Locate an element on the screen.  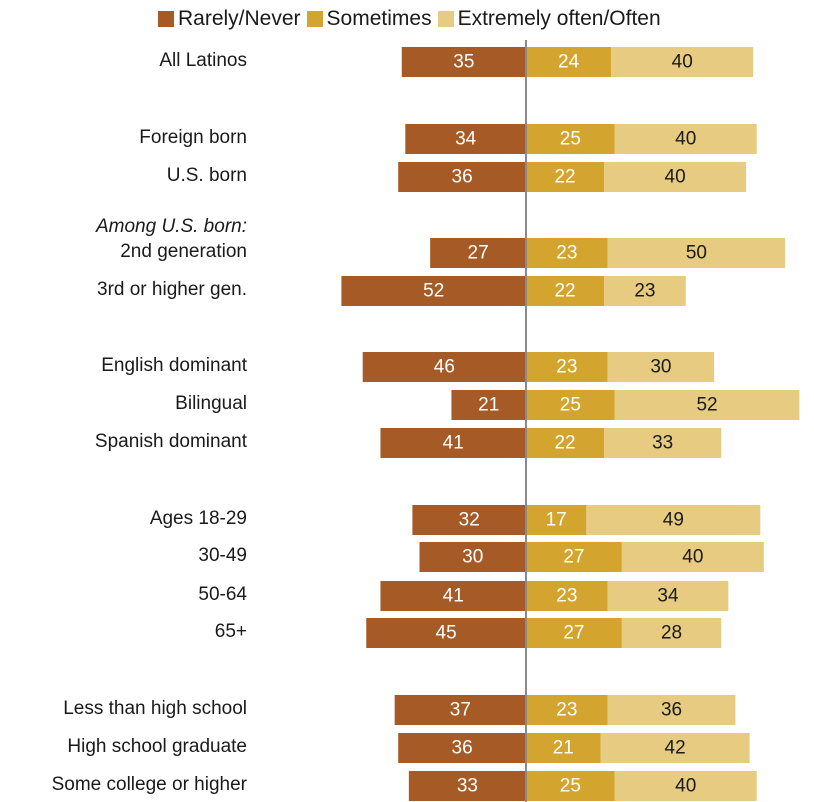
value-label-sometimes-2nd-generation: 23 is located at coordinates (566, 253).